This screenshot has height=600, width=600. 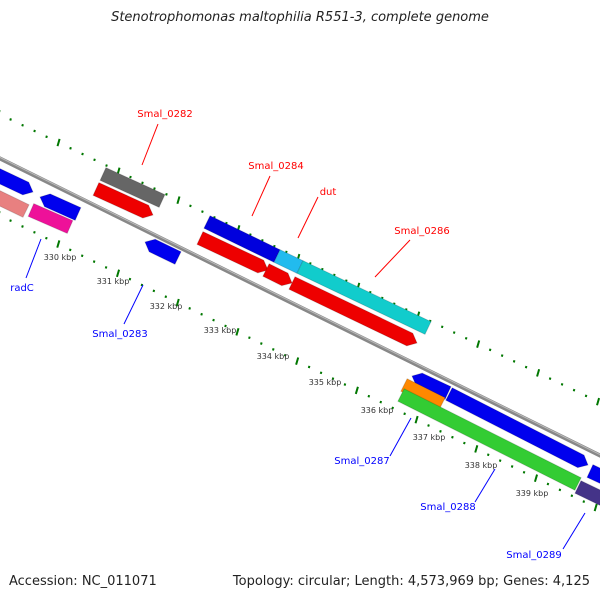 What do you see at coordinates (532, 493) in the screenshot?
I see `scale-label: 339 kbp` at bounding box center [532, 493].